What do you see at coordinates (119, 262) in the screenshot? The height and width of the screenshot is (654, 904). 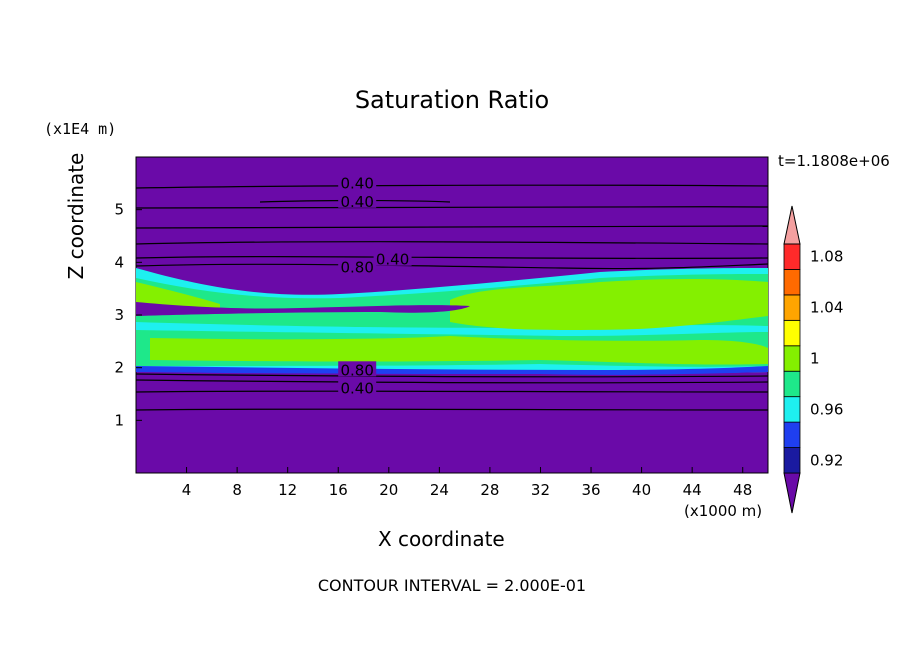 I see `y-tick-label: 4` at bounding box center [119, 262].